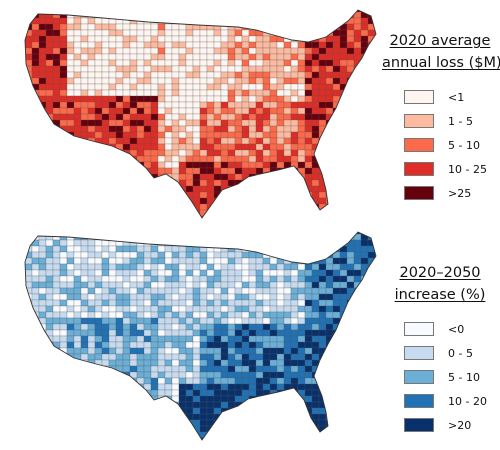 Image resolution: width=500 pixels, height=450 pixels. Describe the element at coordinates (460, 121) in the screenshot. I see `loss-legend-label: 1 - 5` at that location.